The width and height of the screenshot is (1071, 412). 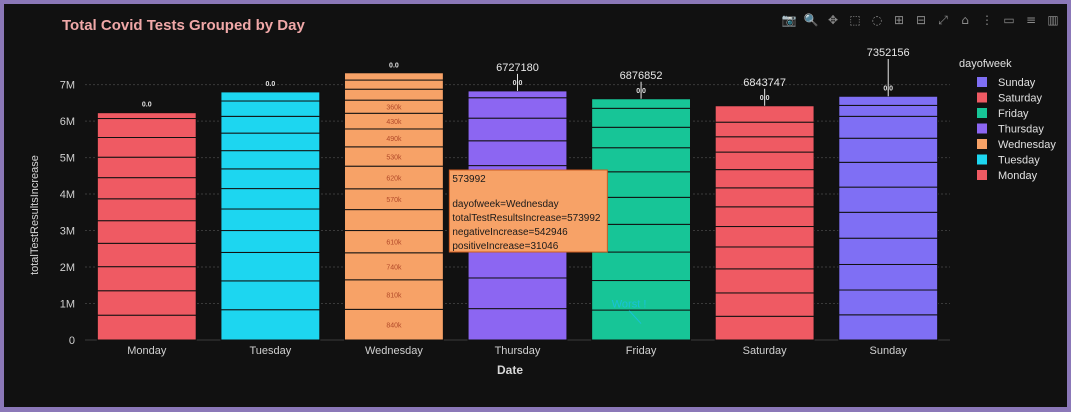 I want to click on legend-swatch-saturday, so click(x=982, y=97).